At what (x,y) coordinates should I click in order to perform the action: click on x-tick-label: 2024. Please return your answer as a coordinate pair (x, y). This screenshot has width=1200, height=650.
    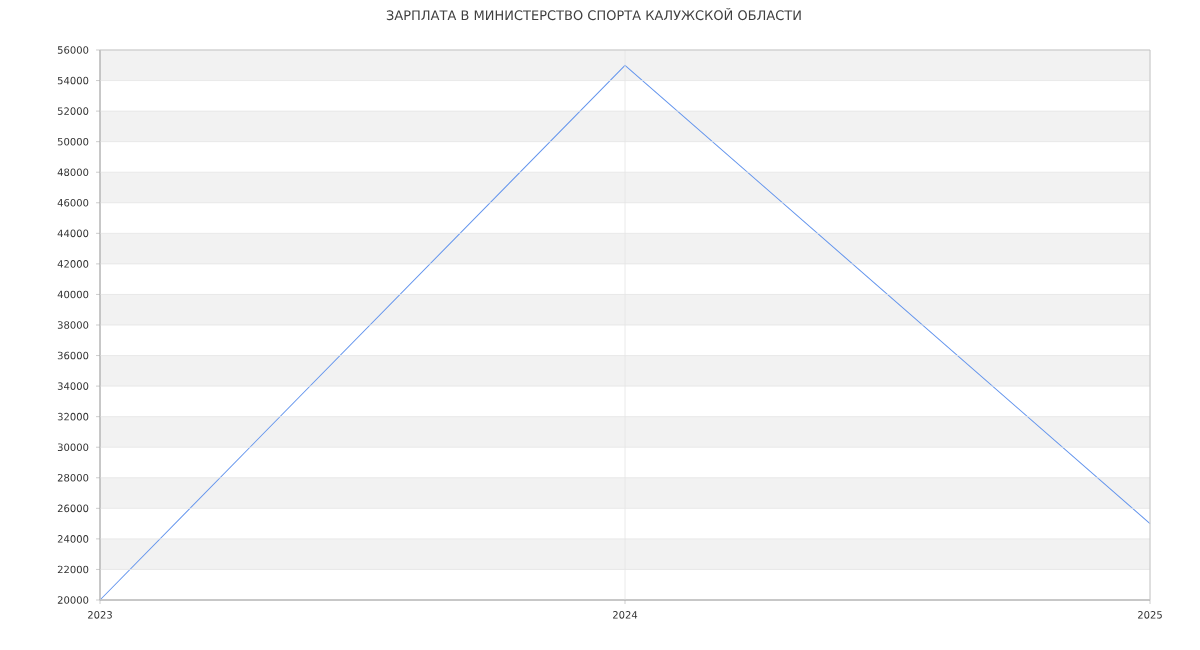
    Looking at the image, I should click on (625, 615).